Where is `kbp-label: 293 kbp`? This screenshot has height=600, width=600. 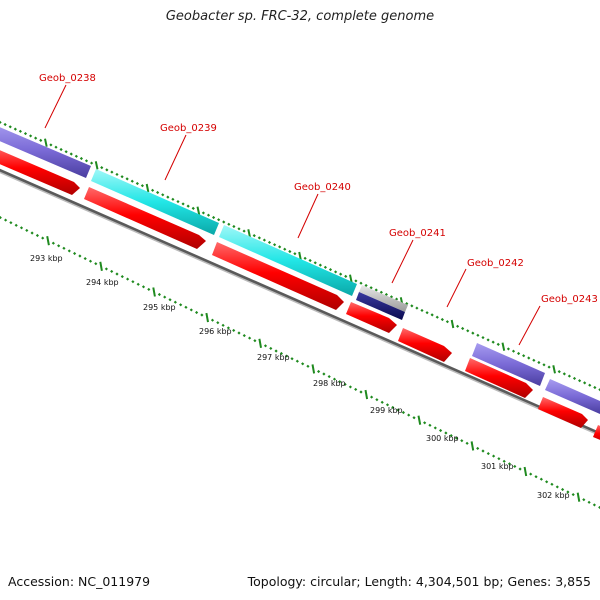
kbp-label: 293 kbp is located at coordinates (46, 258).